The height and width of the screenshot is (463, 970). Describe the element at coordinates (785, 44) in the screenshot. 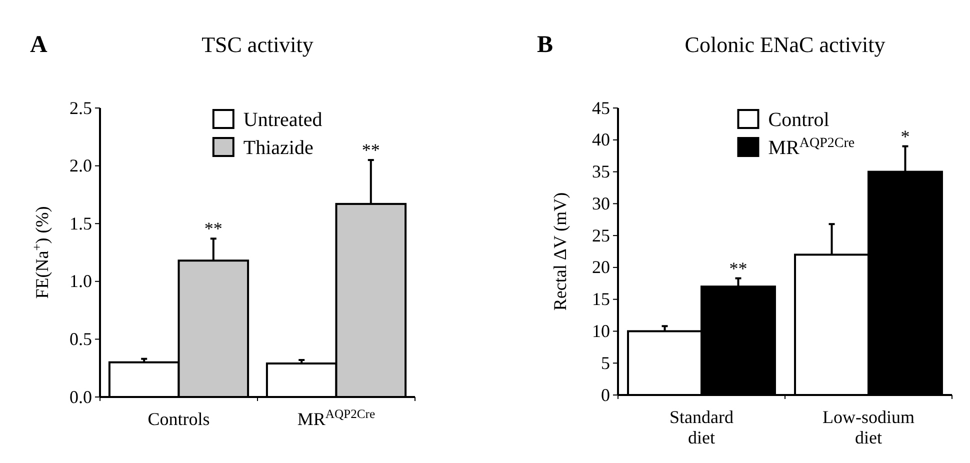

I see `chart-title: Colonic ENaC activity` at that location.